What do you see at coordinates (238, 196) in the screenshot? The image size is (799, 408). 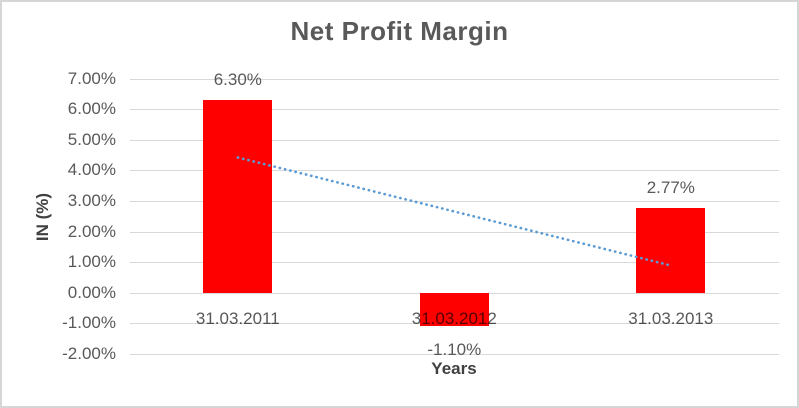 I see `bar-31.03.2011` at bounding box center [238, 196].